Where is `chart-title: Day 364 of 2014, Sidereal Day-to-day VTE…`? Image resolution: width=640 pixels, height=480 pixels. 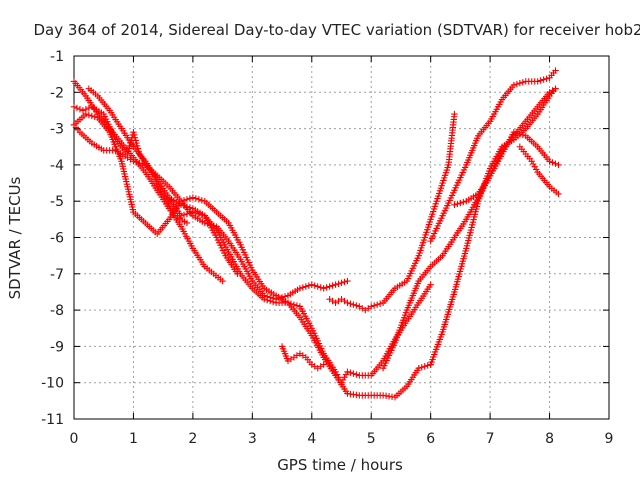 chart-title: Day 364 of 2014, Sidereal Day-to-day VTE… is located at coordinates (336, 30).